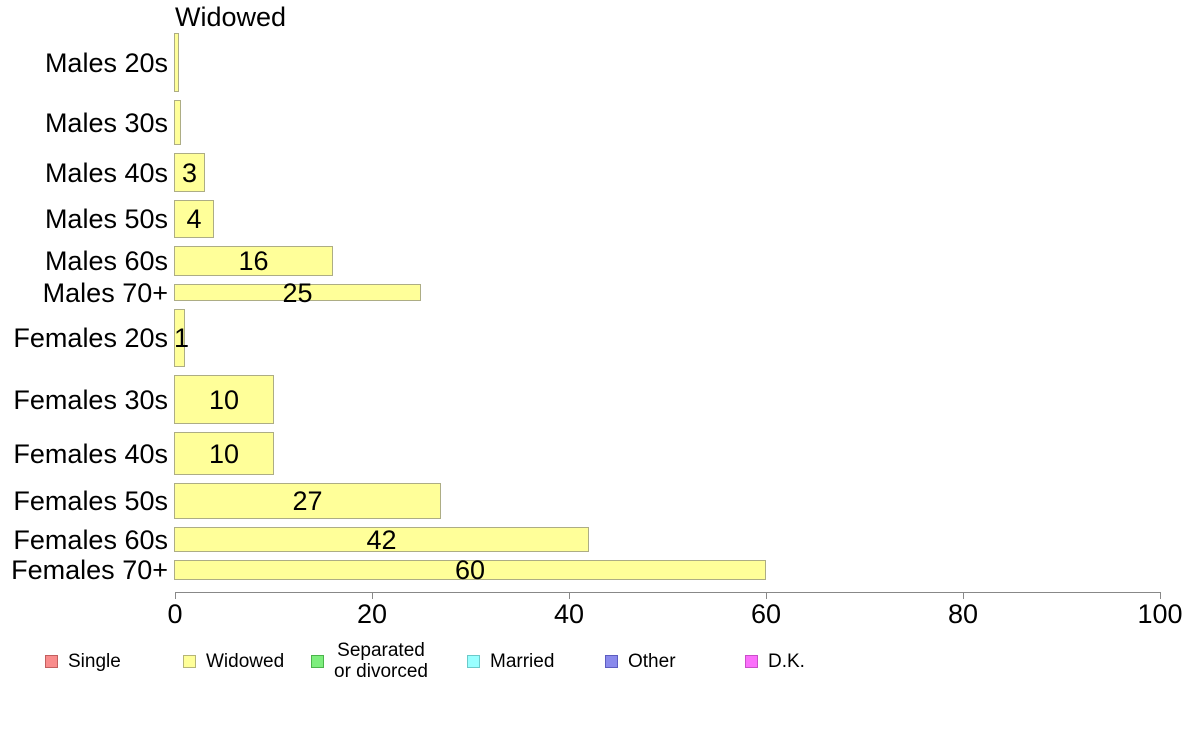 This screenshot has width=1188, height=736. Describe the element at coordinates (522, 661) in the screenshot. I see `legend-label: Married` at that location.